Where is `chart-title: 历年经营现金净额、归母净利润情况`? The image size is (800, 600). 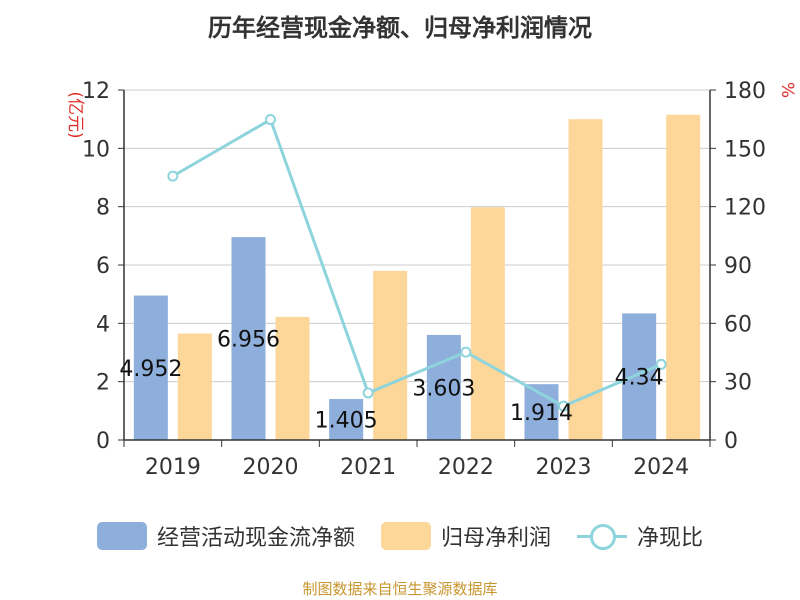
chart-title: 历年经营现金净额、归母净利润情况 is located at coordinates (400, 28).